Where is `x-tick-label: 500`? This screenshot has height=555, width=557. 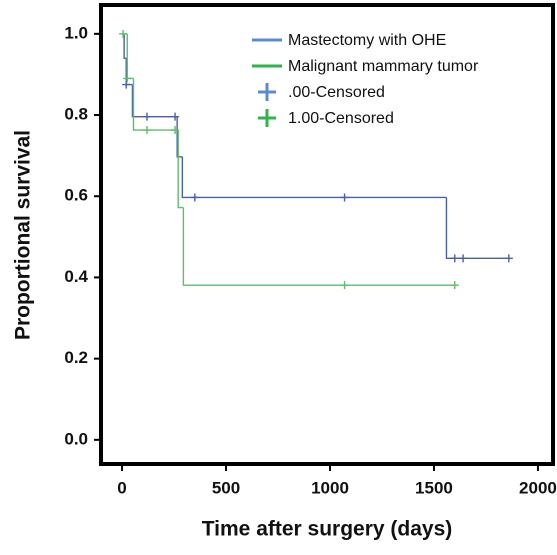 x-tick-label: 500 is located at coordinates (226, 487).